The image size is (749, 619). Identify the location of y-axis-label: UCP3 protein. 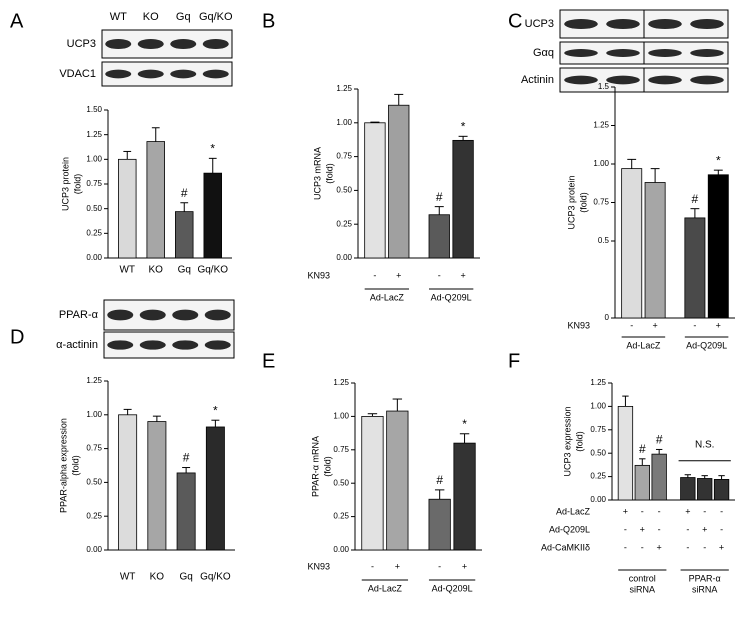
(571, 202).